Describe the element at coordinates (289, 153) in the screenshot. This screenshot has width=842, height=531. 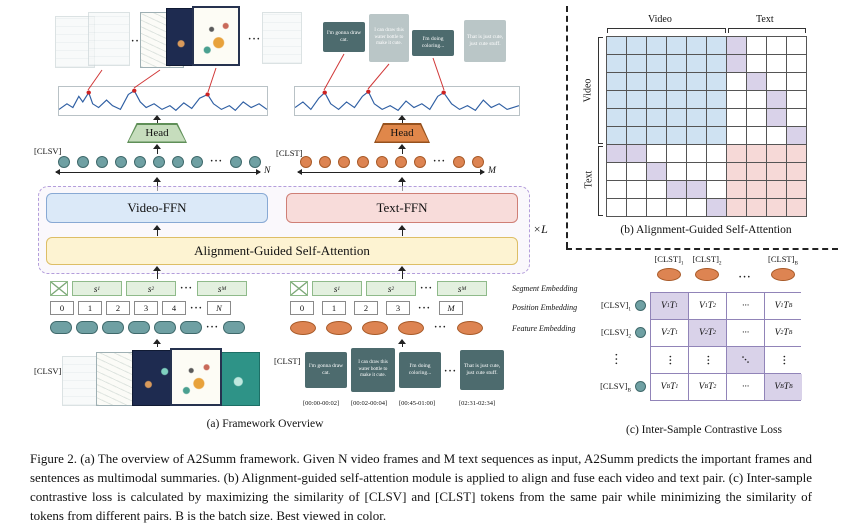
I see `clst-label: [CLST]` at that location.